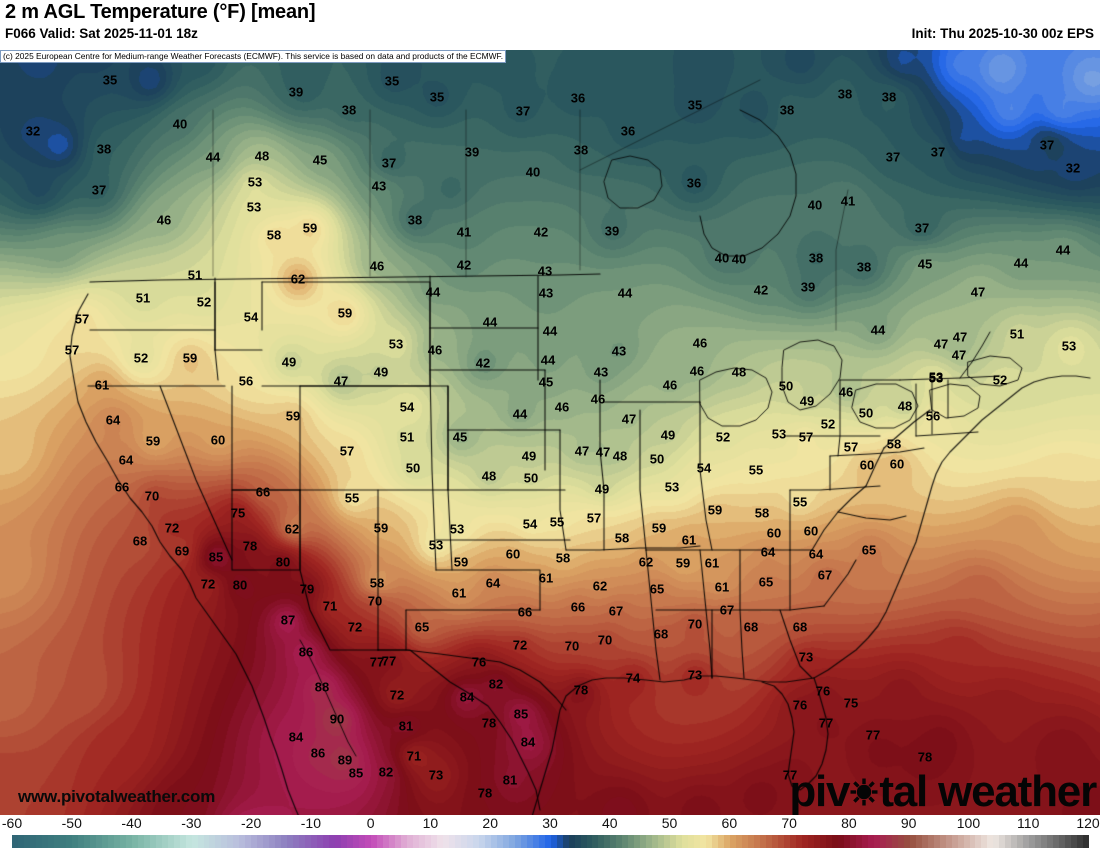  Describe the element at coordinates (789, 823) in the screenshot. I see `colorbar-tick-label: 70` at that location.